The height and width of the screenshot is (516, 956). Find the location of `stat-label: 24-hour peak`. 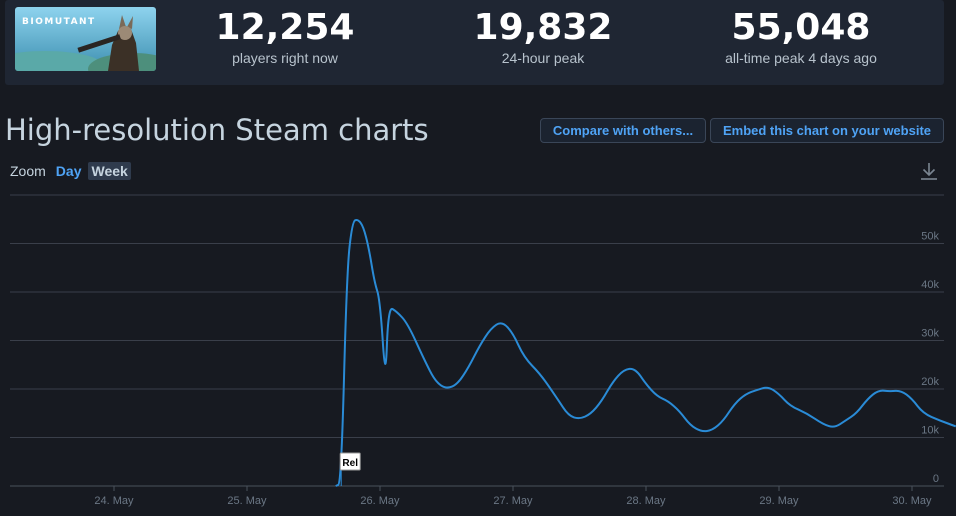

stat-label: 24-hour peak is located at coordinates (543, 58).